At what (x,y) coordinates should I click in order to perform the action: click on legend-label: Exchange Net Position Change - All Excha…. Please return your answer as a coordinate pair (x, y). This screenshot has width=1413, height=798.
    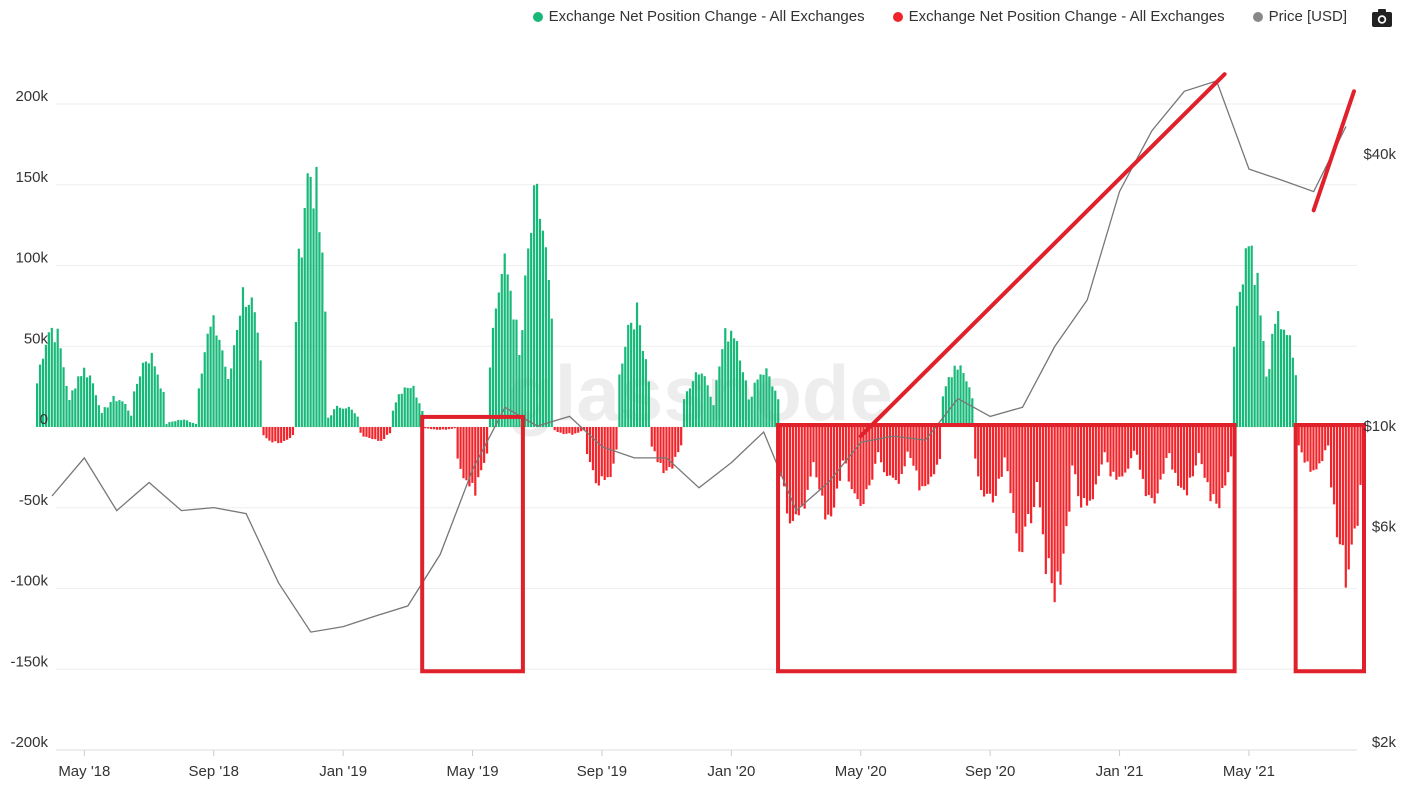
    Looking at the image, I should click on (1066, 16).